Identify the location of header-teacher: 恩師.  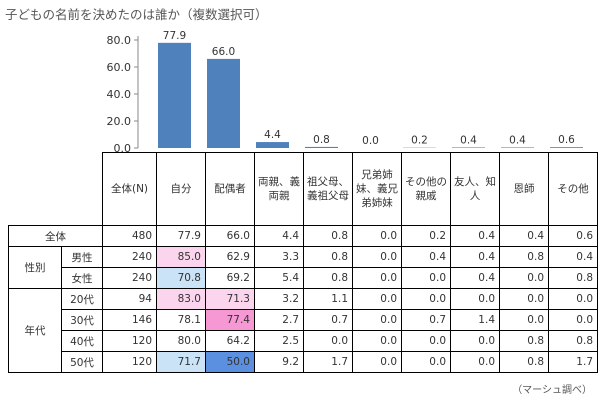
(524, 189).